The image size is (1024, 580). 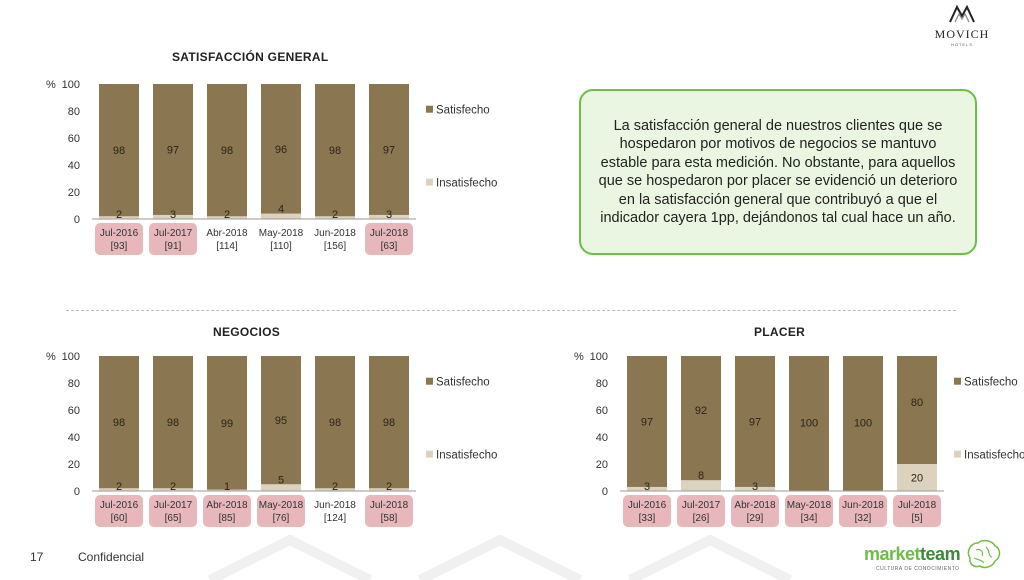 I want to click on x-tick-label: May-2018, so click(x=281, y=233).